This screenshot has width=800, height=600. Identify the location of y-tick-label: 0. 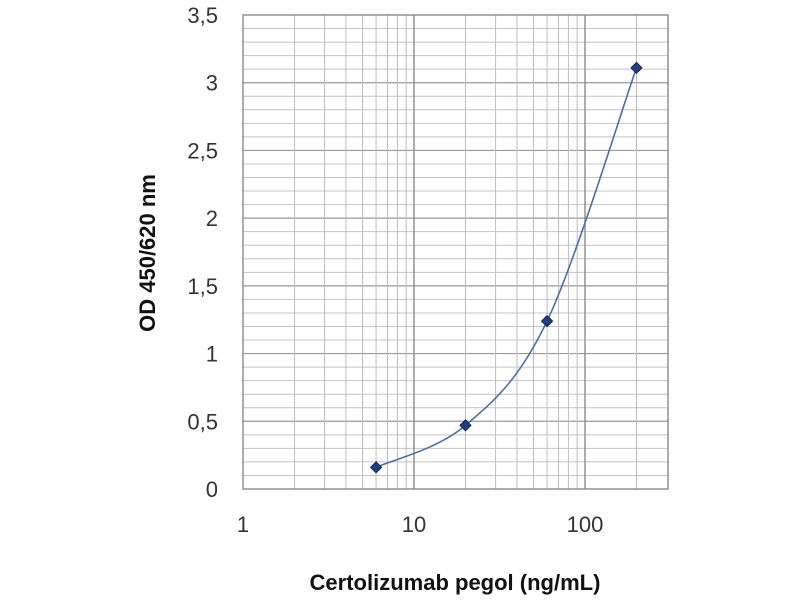
(212, 489).